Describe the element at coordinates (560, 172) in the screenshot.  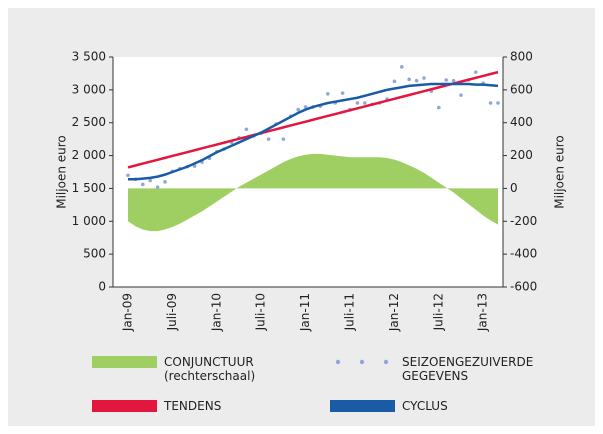
I see `y2-axis-label: Miljoen euro` at that location.